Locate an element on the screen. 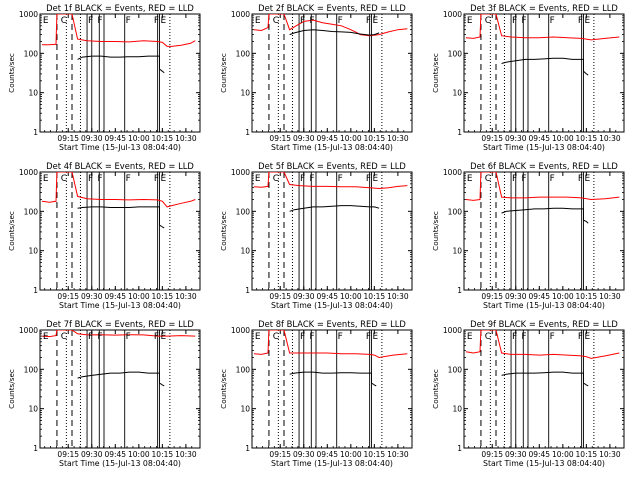 This screenshot has height=484, width=640. plot-area is located at coordinates (330, 231).